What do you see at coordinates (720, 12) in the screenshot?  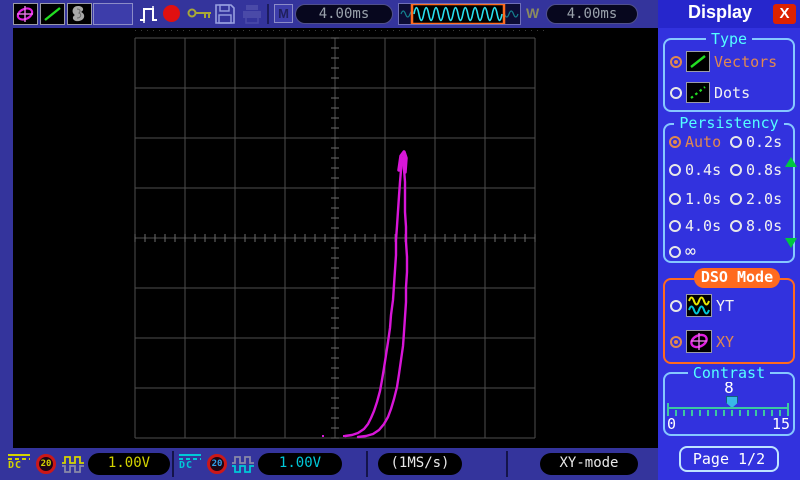 I see `menu-title: Display` at bounding box center [720, 12].